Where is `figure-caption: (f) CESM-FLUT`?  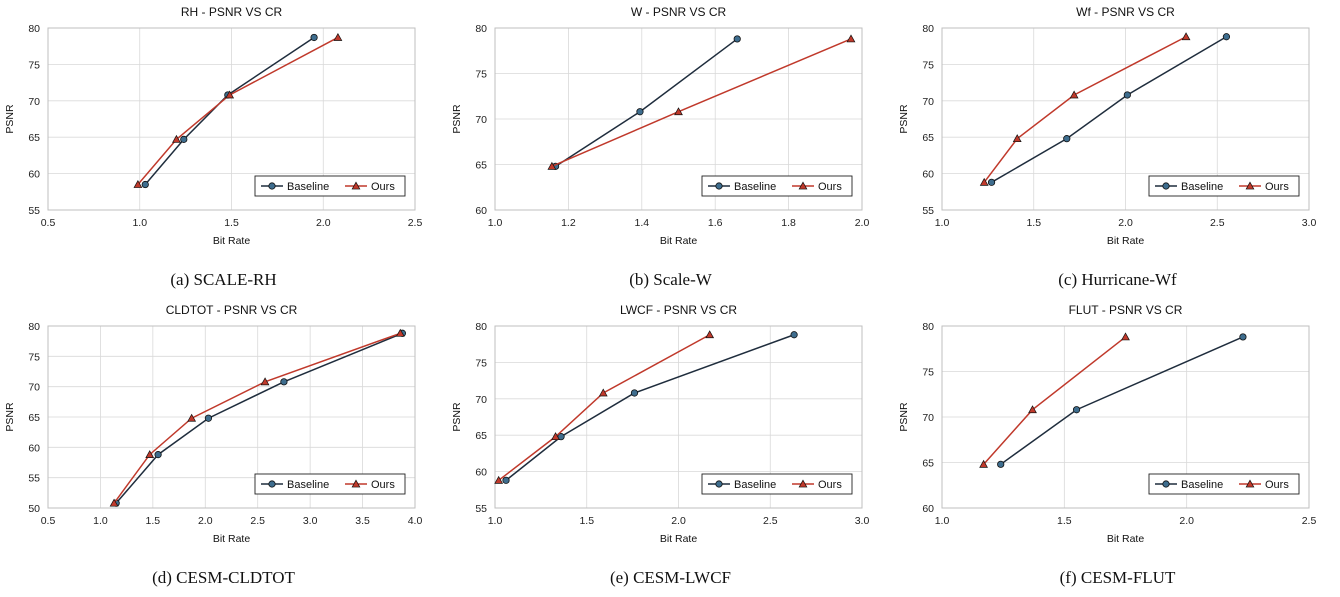
figure-caption: (f) CESM-FLUT is located at coordinates (1117, 577).